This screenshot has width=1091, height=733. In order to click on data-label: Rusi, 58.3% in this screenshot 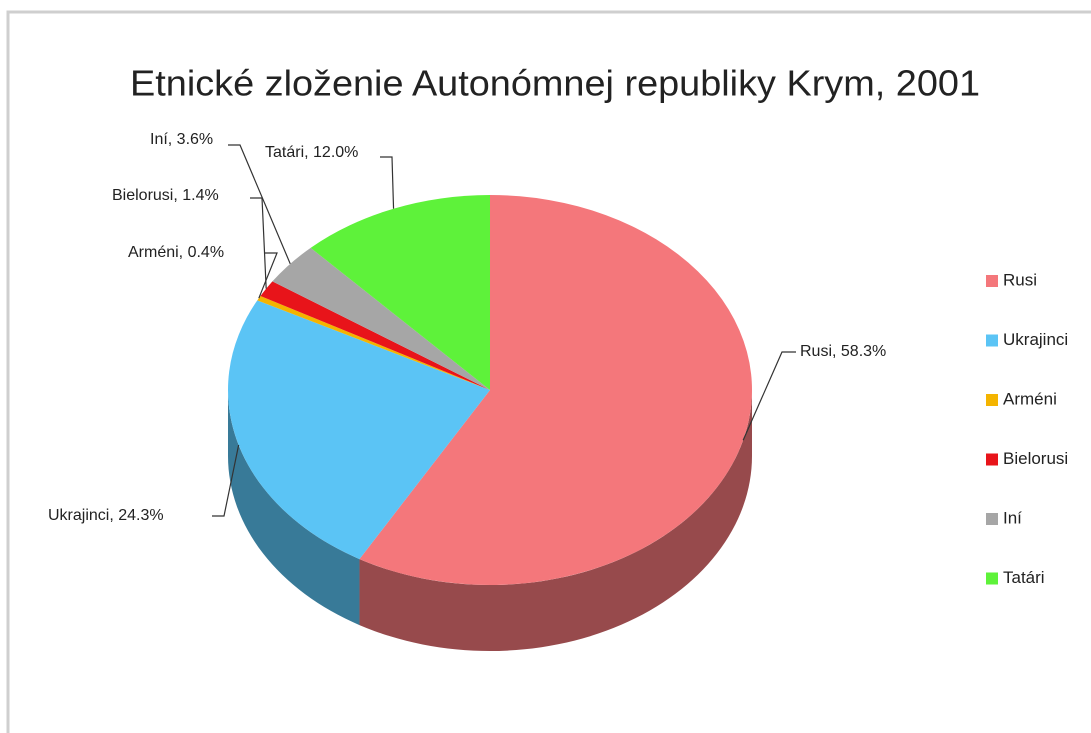, I will do `click(843, 351)`.